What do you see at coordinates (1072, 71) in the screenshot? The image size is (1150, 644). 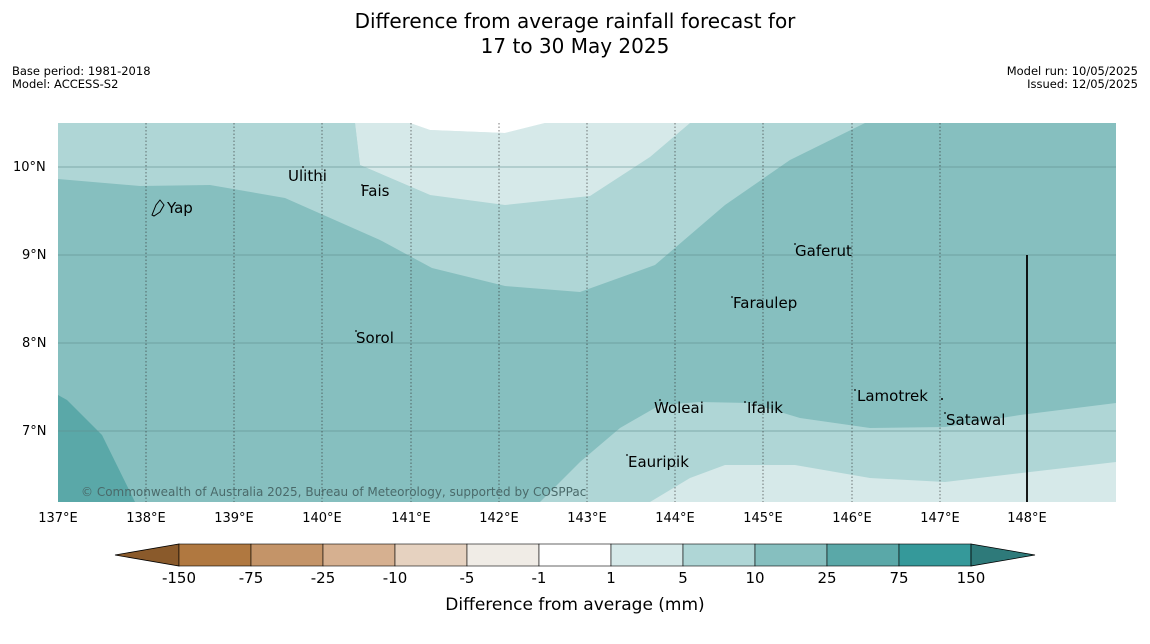 I see `model-run-text: Model run: 10/05/2025` at bounding box center [1072, 71].